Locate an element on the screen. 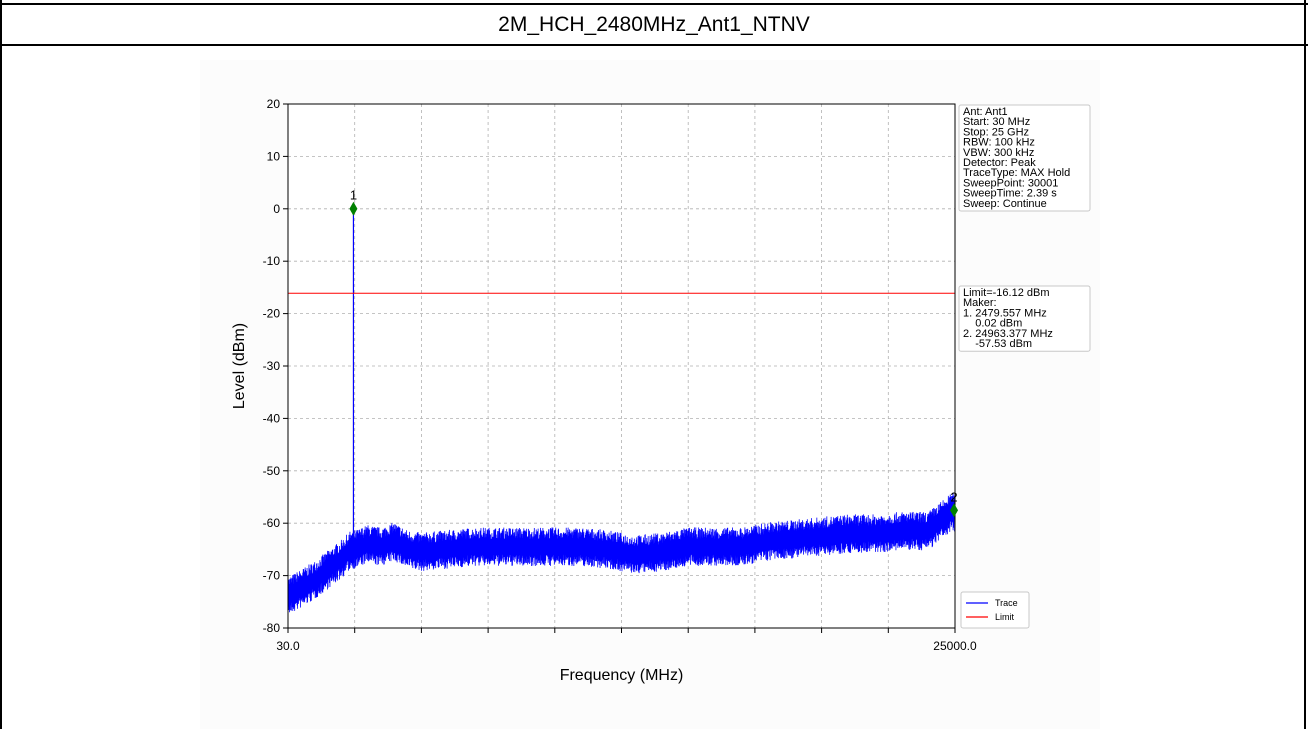 The image size is (1308, 734). marker-label: 2 is located at coordinates (953, 496).